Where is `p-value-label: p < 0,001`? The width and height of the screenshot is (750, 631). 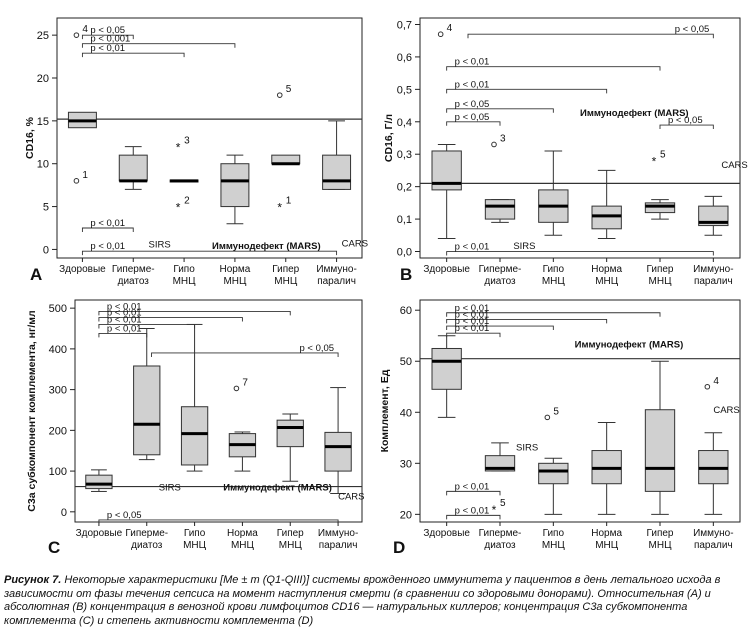 p-value-label: p < 0,001 is located at coordinates (110, 39).